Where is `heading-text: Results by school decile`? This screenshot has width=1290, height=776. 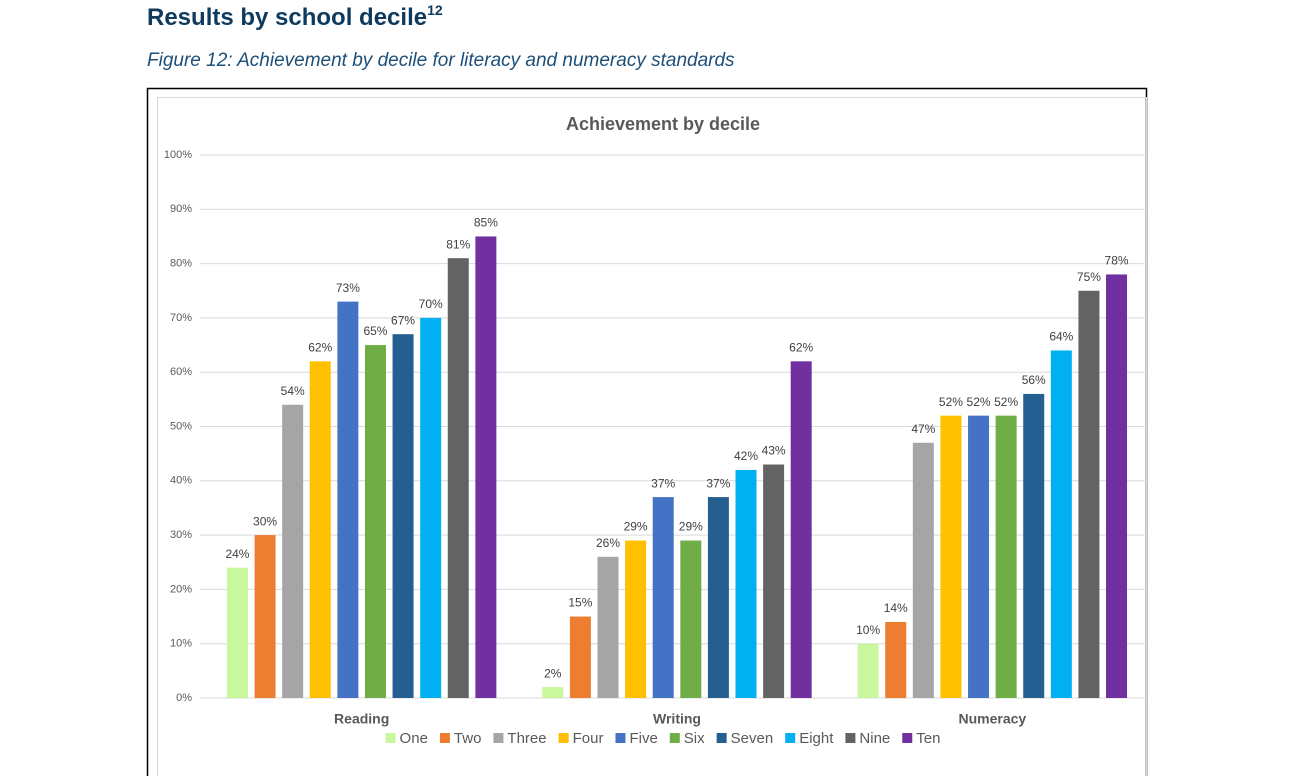
heading-text: Results by school decile is located at coordinates (287, 17).